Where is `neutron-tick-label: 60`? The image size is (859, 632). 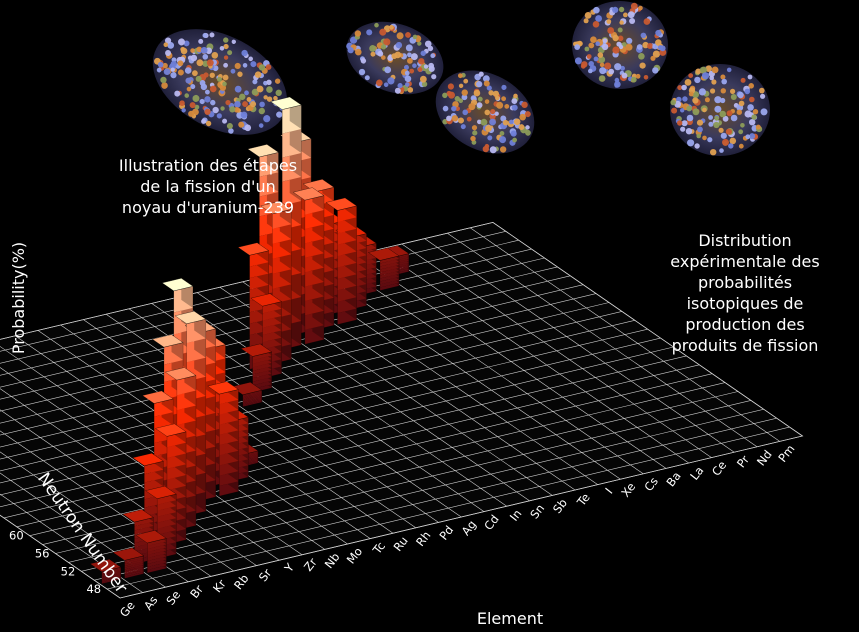
neutron-tick-label: 60 is located at coordinates (16, 536).